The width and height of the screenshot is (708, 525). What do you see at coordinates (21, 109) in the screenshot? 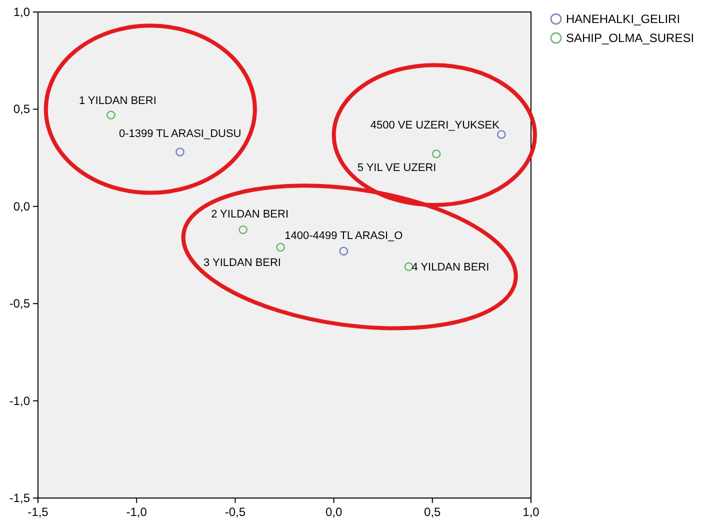
I see `y-tick-label: 0,5` at bounding box center [21, 109].